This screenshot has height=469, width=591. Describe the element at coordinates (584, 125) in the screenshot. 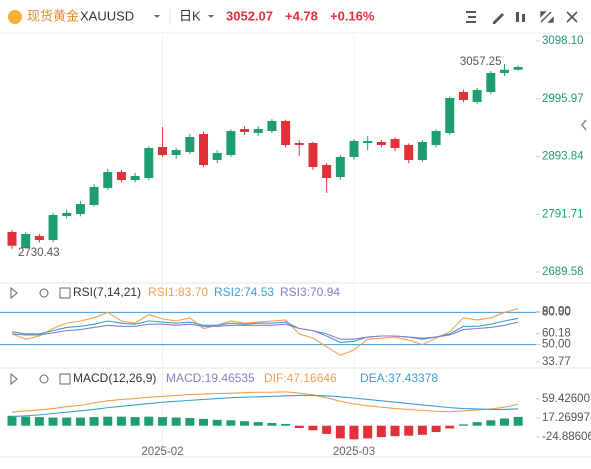

I see `collapse-arrow` at that location.